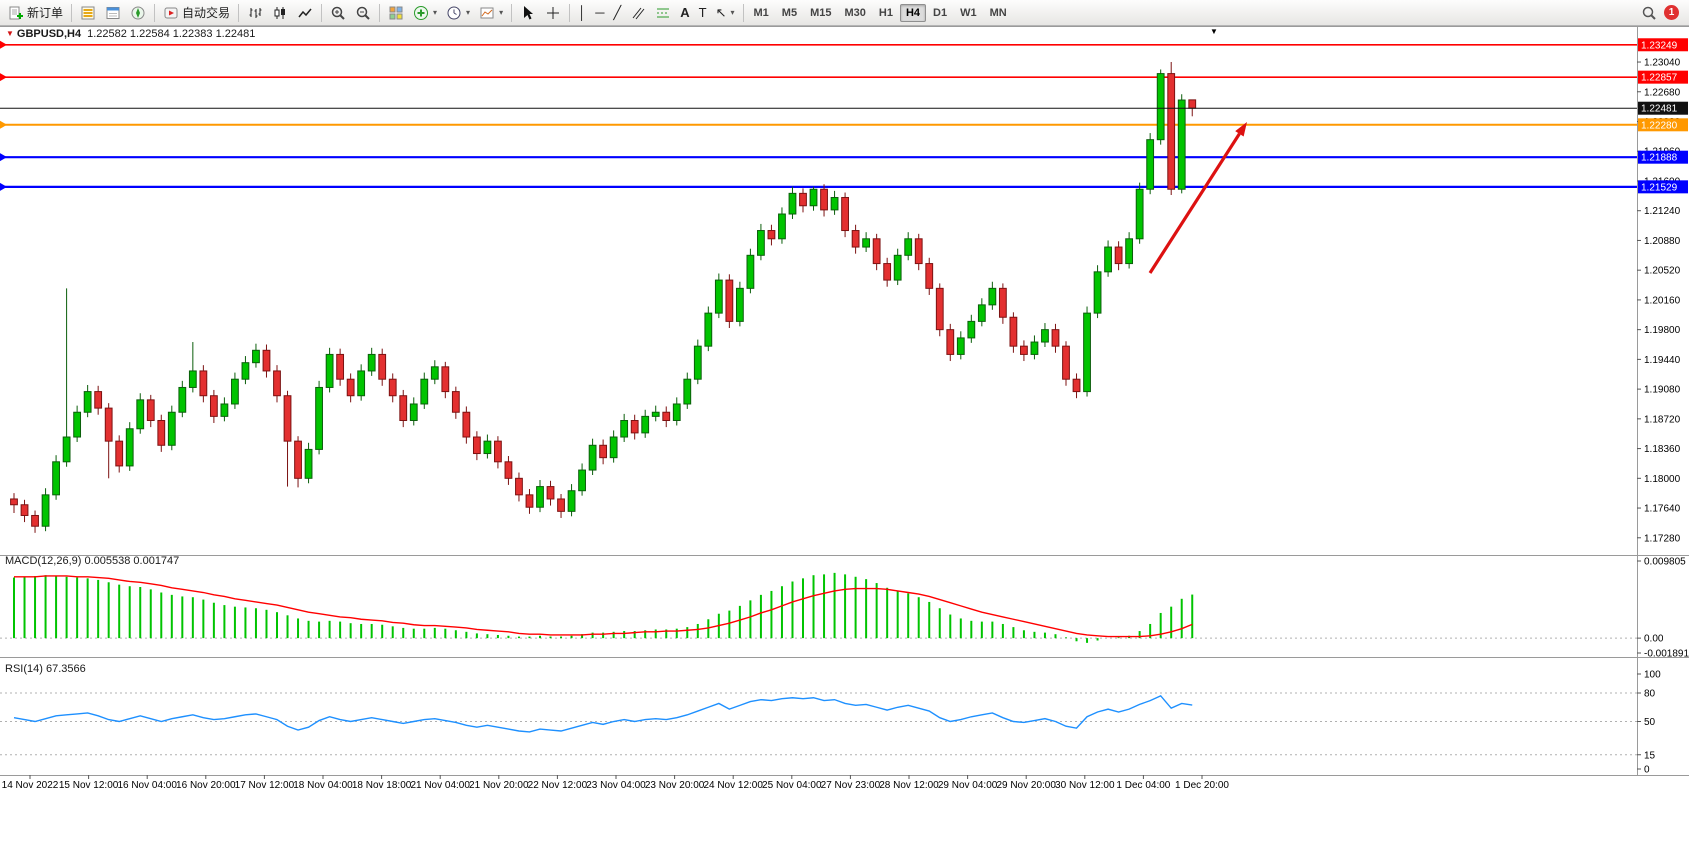  Describe the element at coordinates (89, 785) in the screenshot. I see `svg-text: 15 Nov 12:00` at that location.